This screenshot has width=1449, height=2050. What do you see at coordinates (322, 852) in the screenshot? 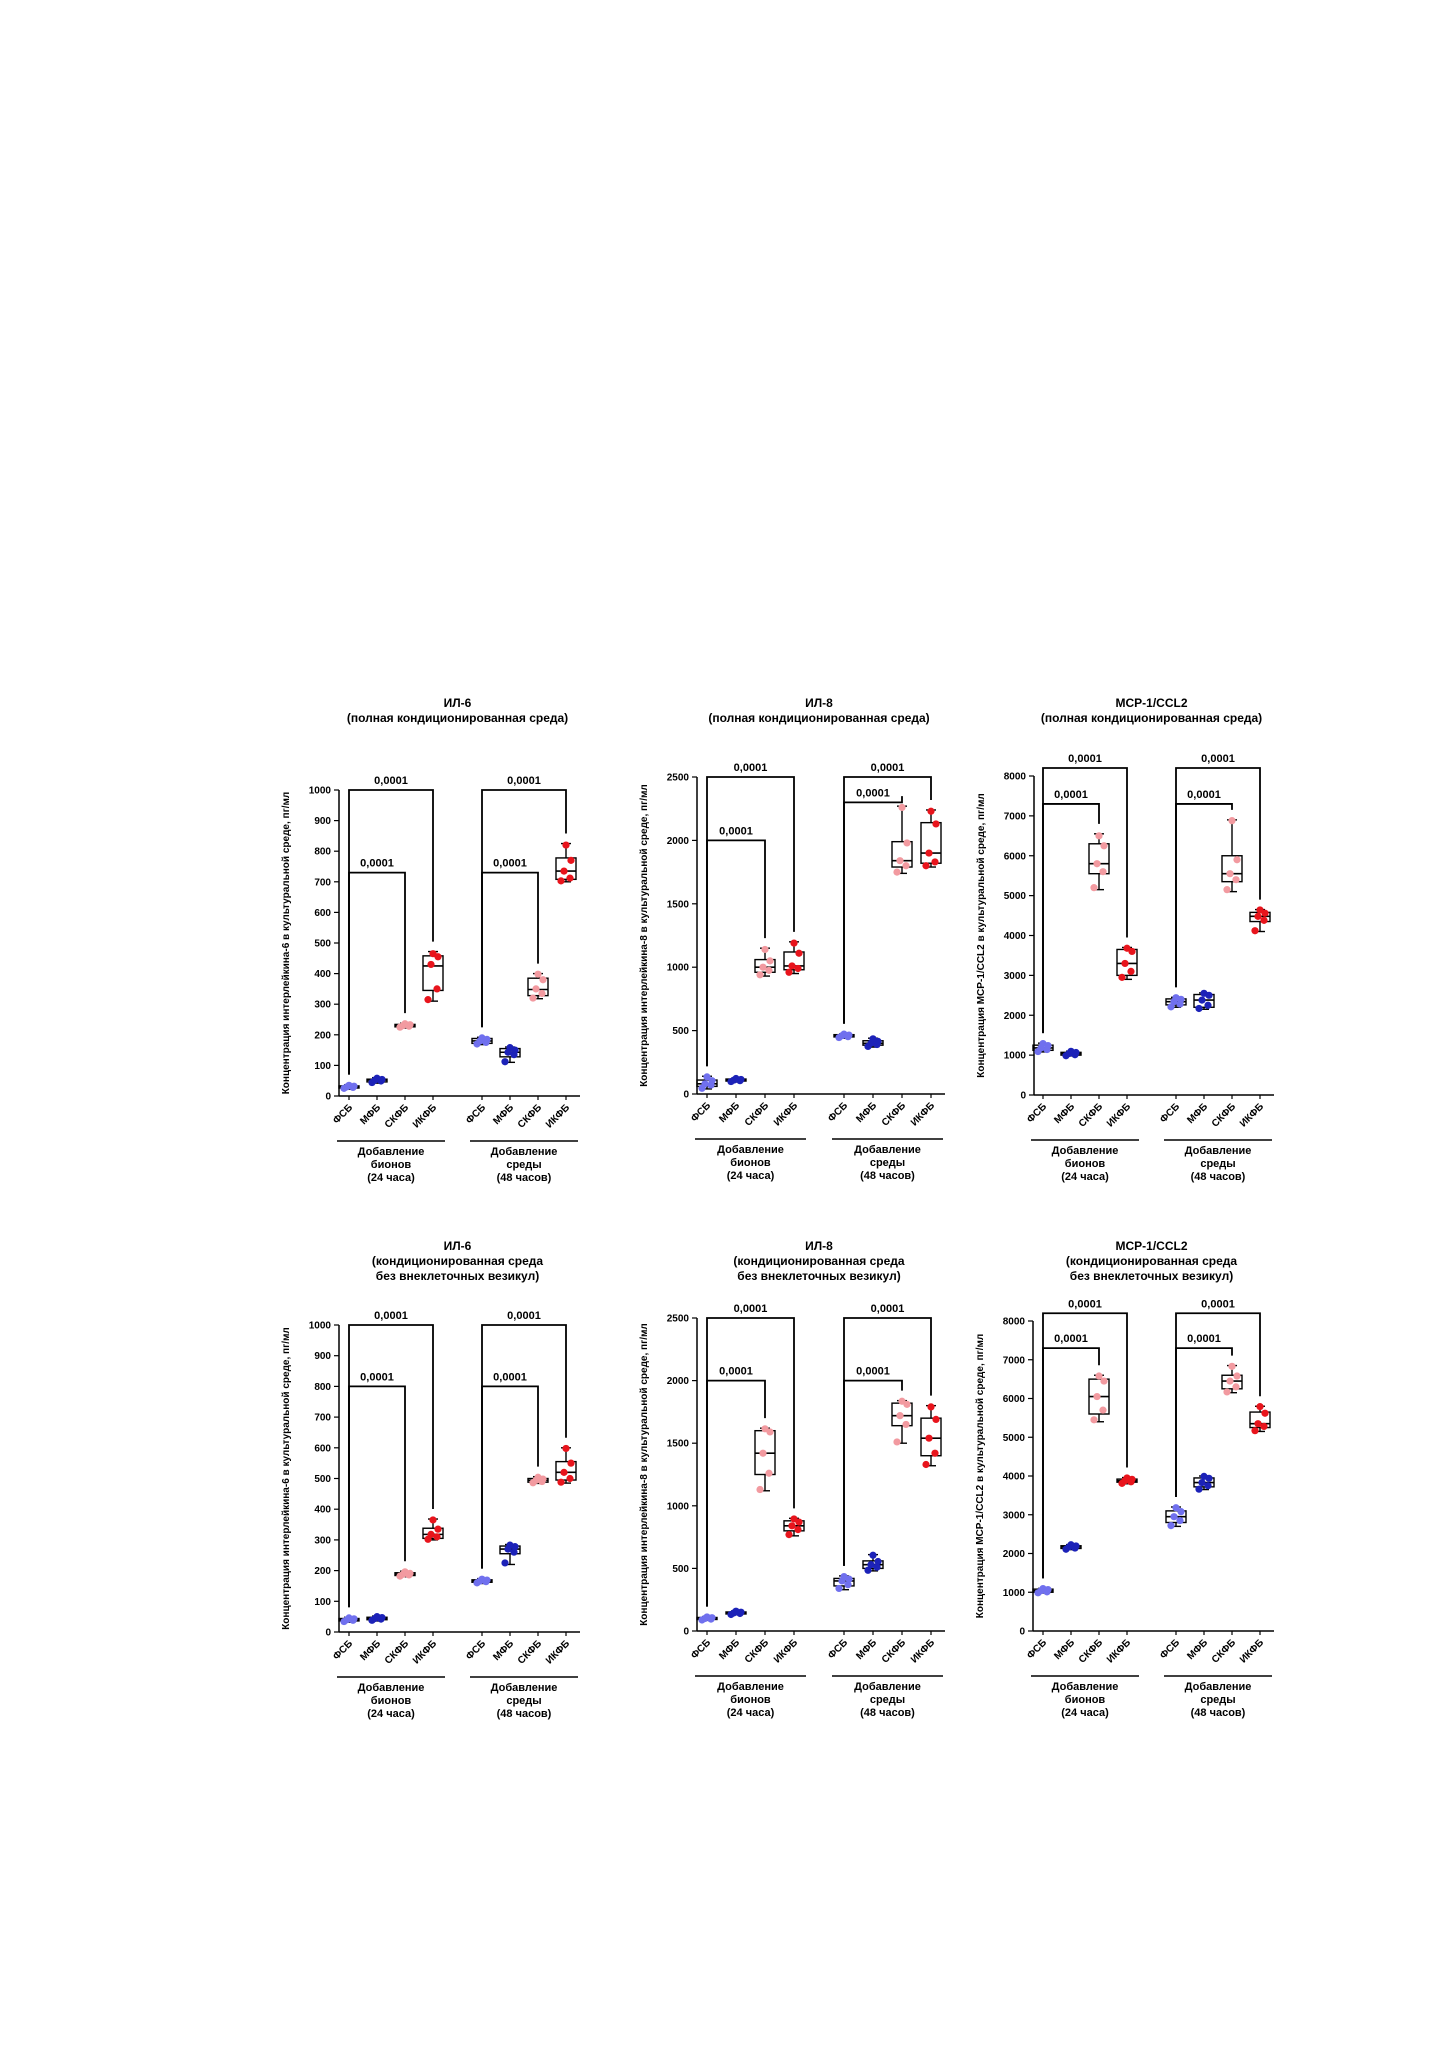
I see `y-tick-label: 800` at bounding box center [322, 852].